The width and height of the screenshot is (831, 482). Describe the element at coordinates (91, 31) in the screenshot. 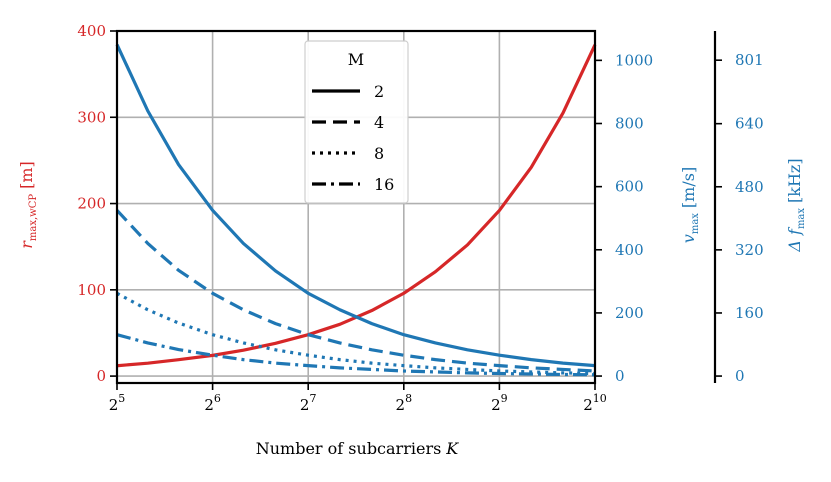

I see `left-tick-label: 400` at that location.